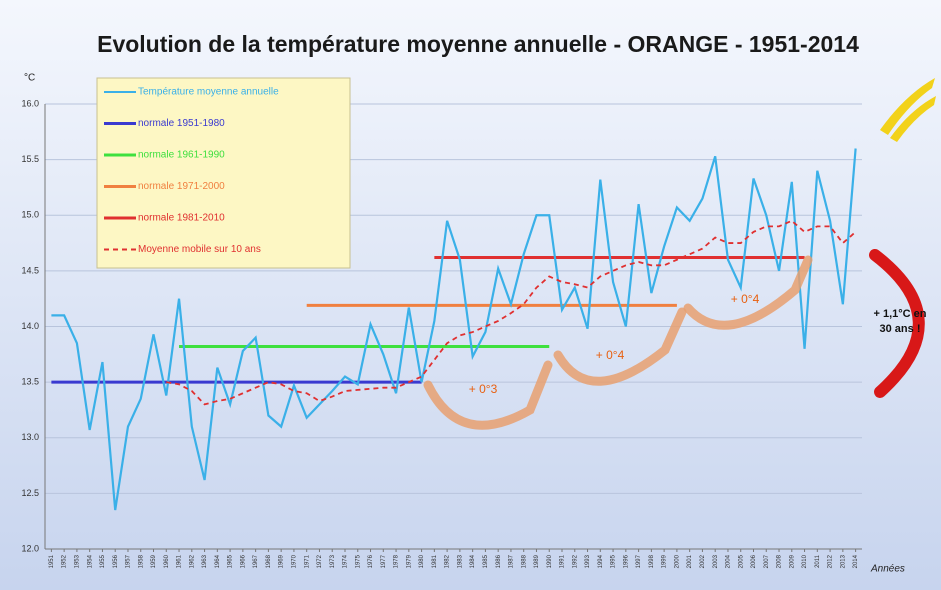  I want to click on y-tick-label: 16.0, so click(30, 103).